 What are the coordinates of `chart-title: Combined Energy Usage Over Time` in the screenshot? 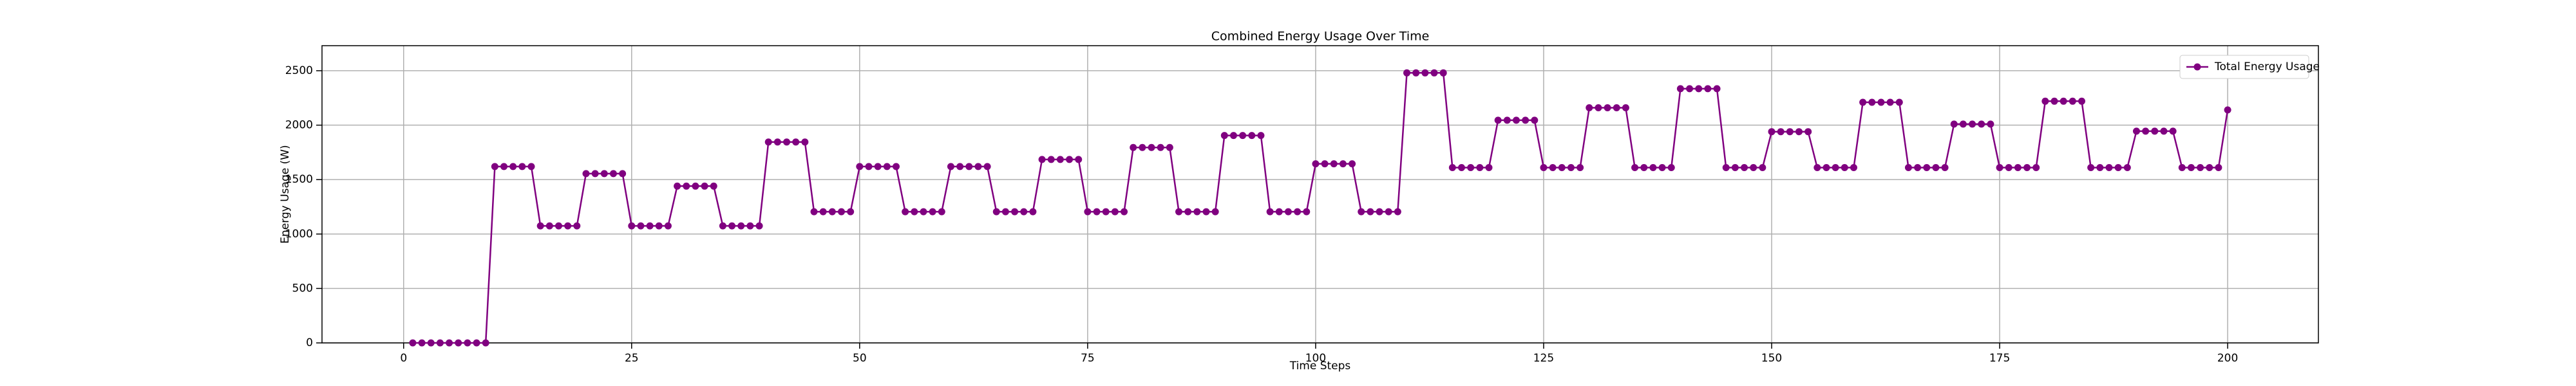 It's located at (1320, 37).